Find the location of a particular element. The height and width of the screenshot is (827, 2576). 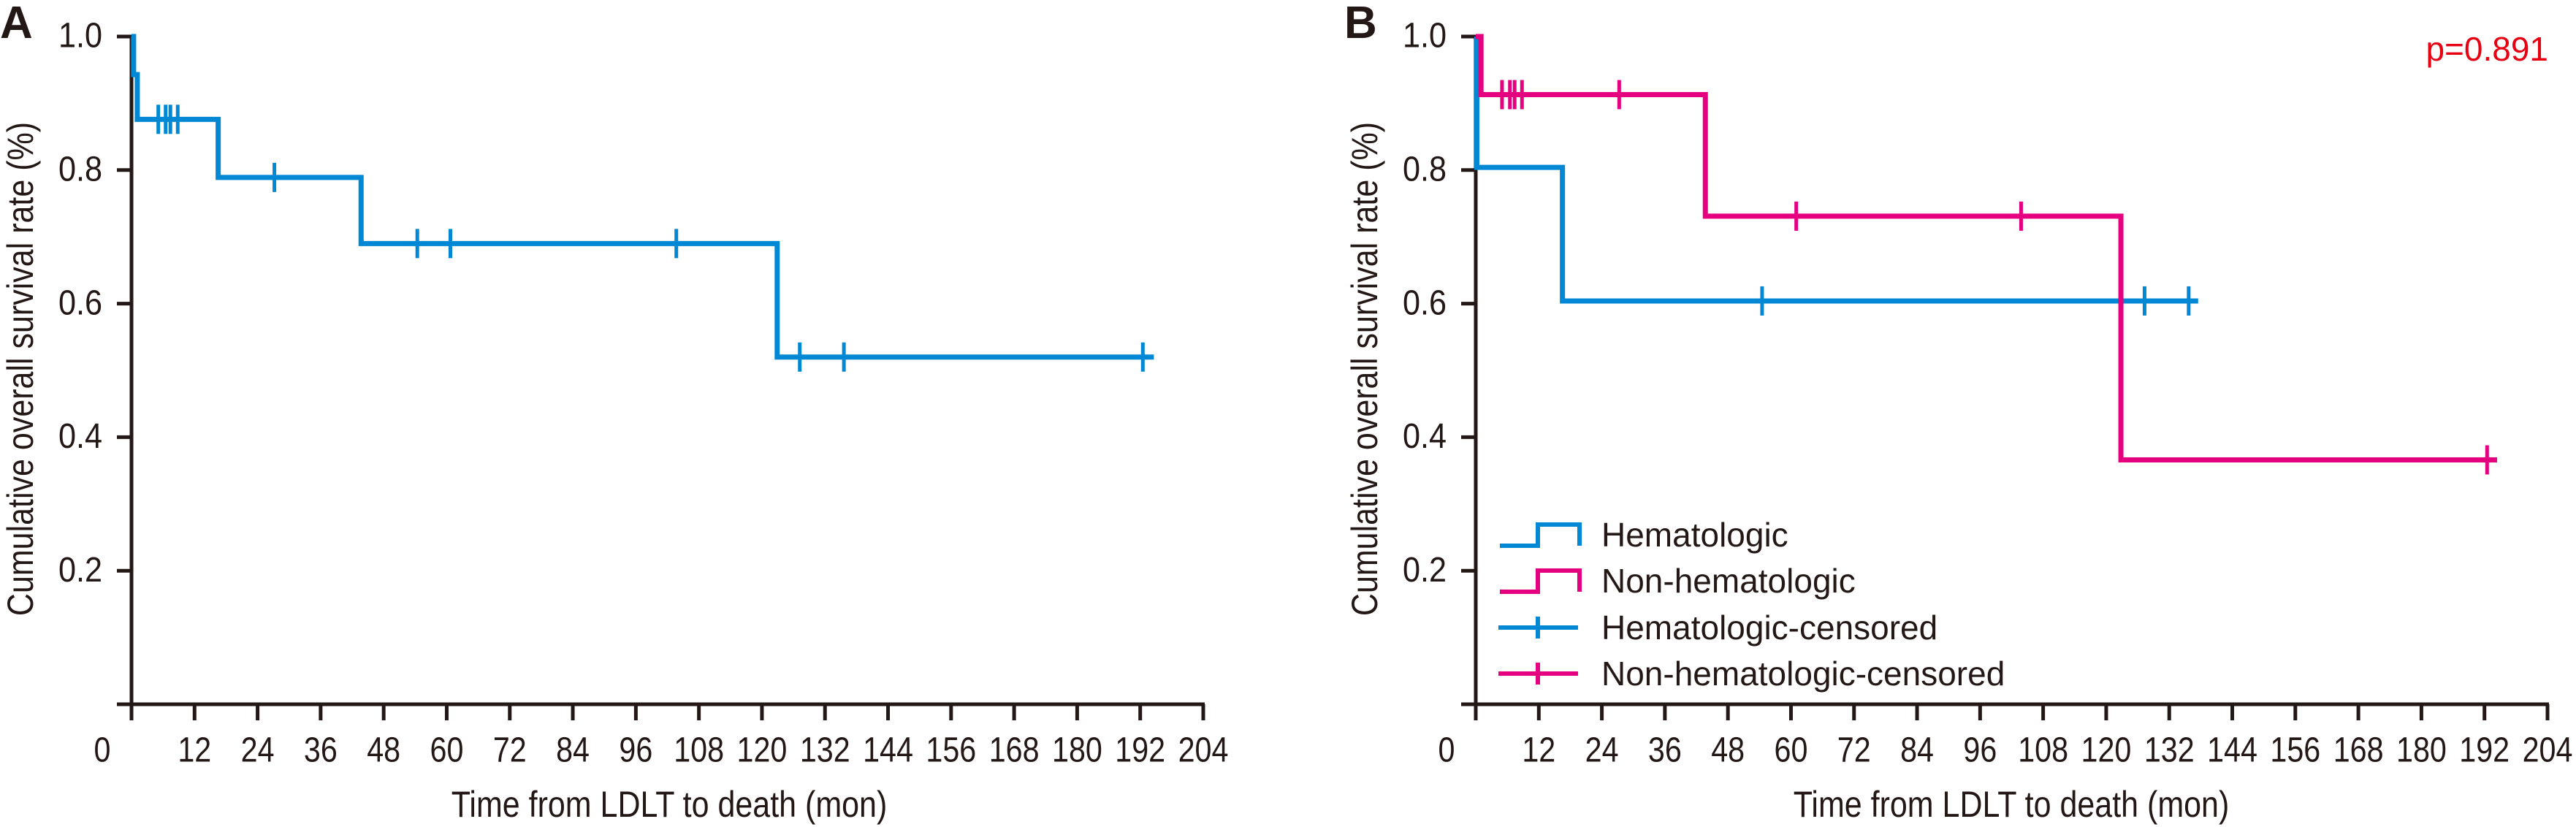

legend-swatch-hematologic-censored is located at coordinates (1538, 628).